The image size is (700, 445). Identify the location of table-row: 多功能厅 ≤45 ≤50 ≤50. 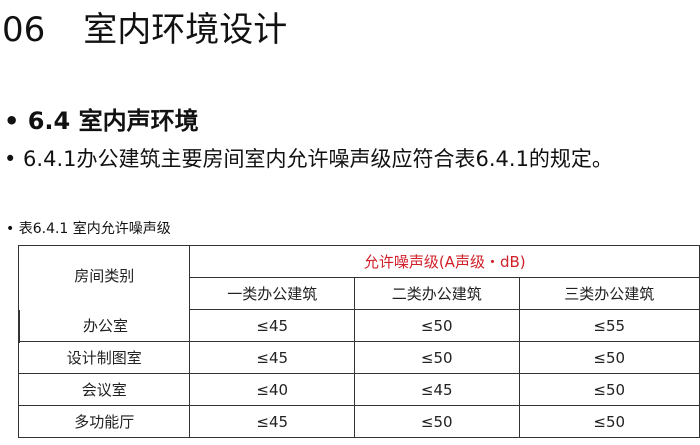
(358, 421).